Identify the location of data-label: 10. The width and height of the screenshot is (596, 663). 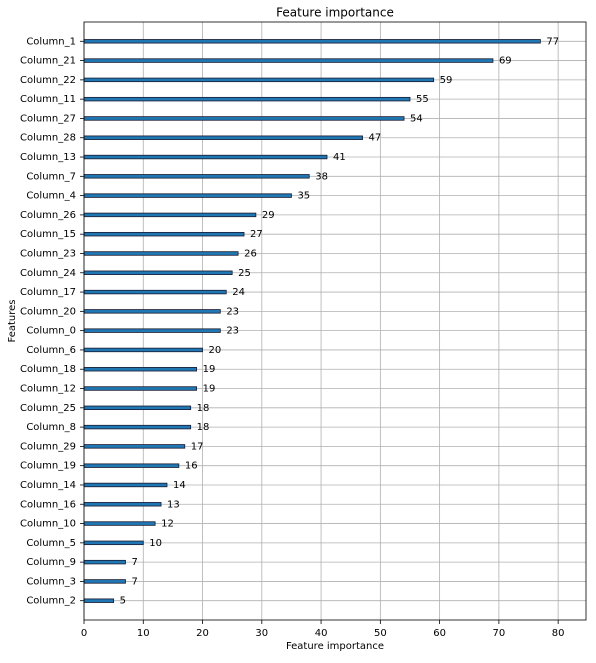
(155, 543).